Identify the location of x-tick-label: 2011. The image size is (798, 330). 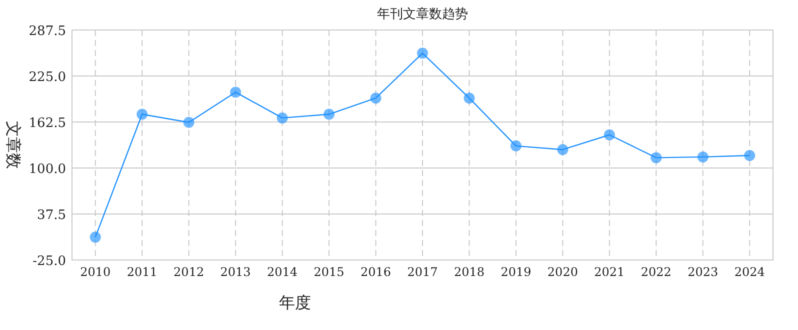
(142, 272).